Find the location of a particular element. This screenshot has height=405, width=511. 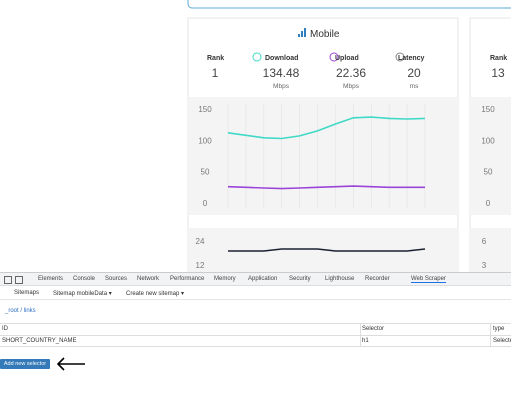

tab: Recorder is located at coordinates (377, 279).